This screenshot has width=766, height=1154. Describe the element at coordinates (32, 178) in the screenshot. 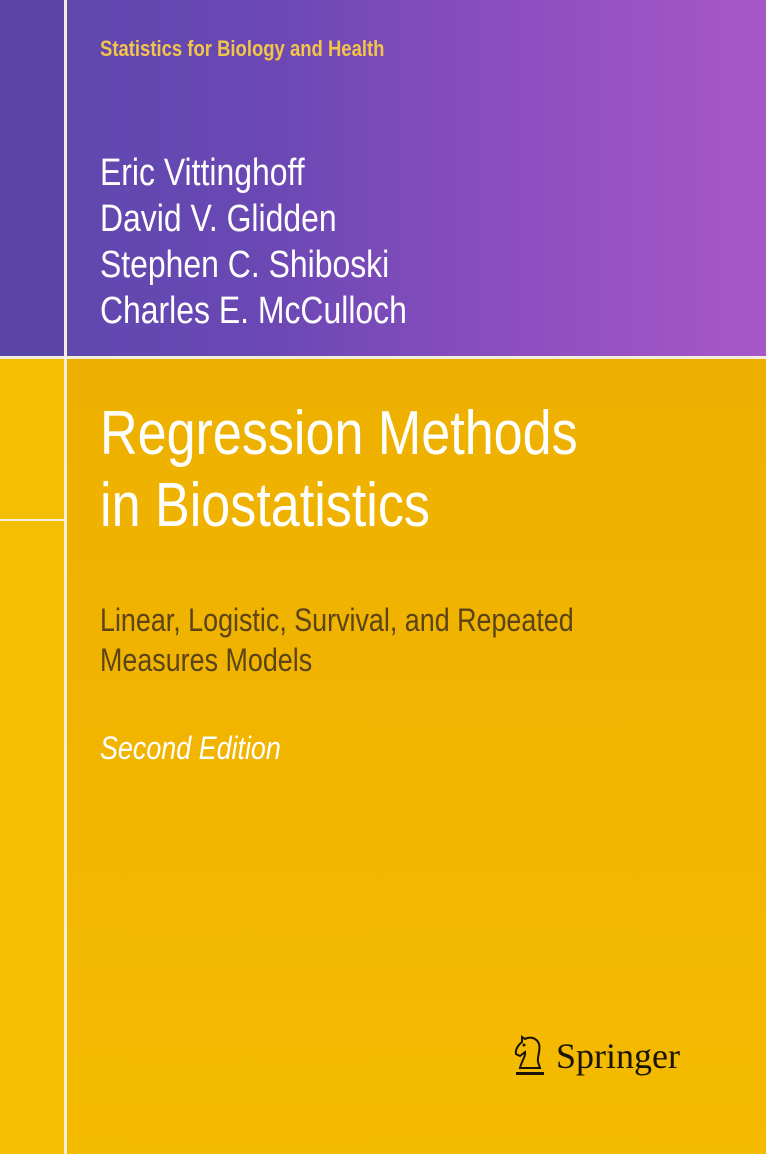

I see `spine-strip-top` at that location.